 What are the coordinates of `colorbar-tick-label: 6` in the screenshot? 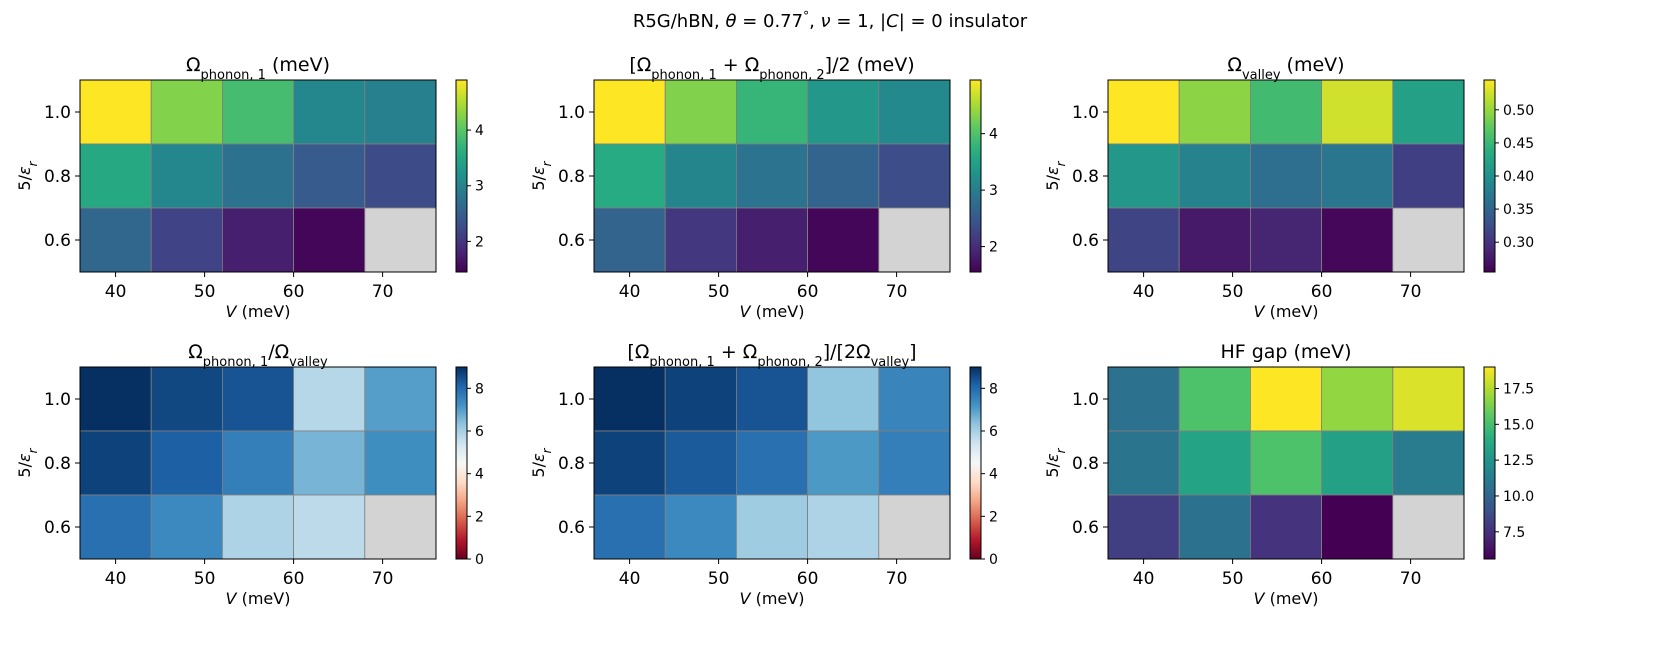 It's located at (479, 432).